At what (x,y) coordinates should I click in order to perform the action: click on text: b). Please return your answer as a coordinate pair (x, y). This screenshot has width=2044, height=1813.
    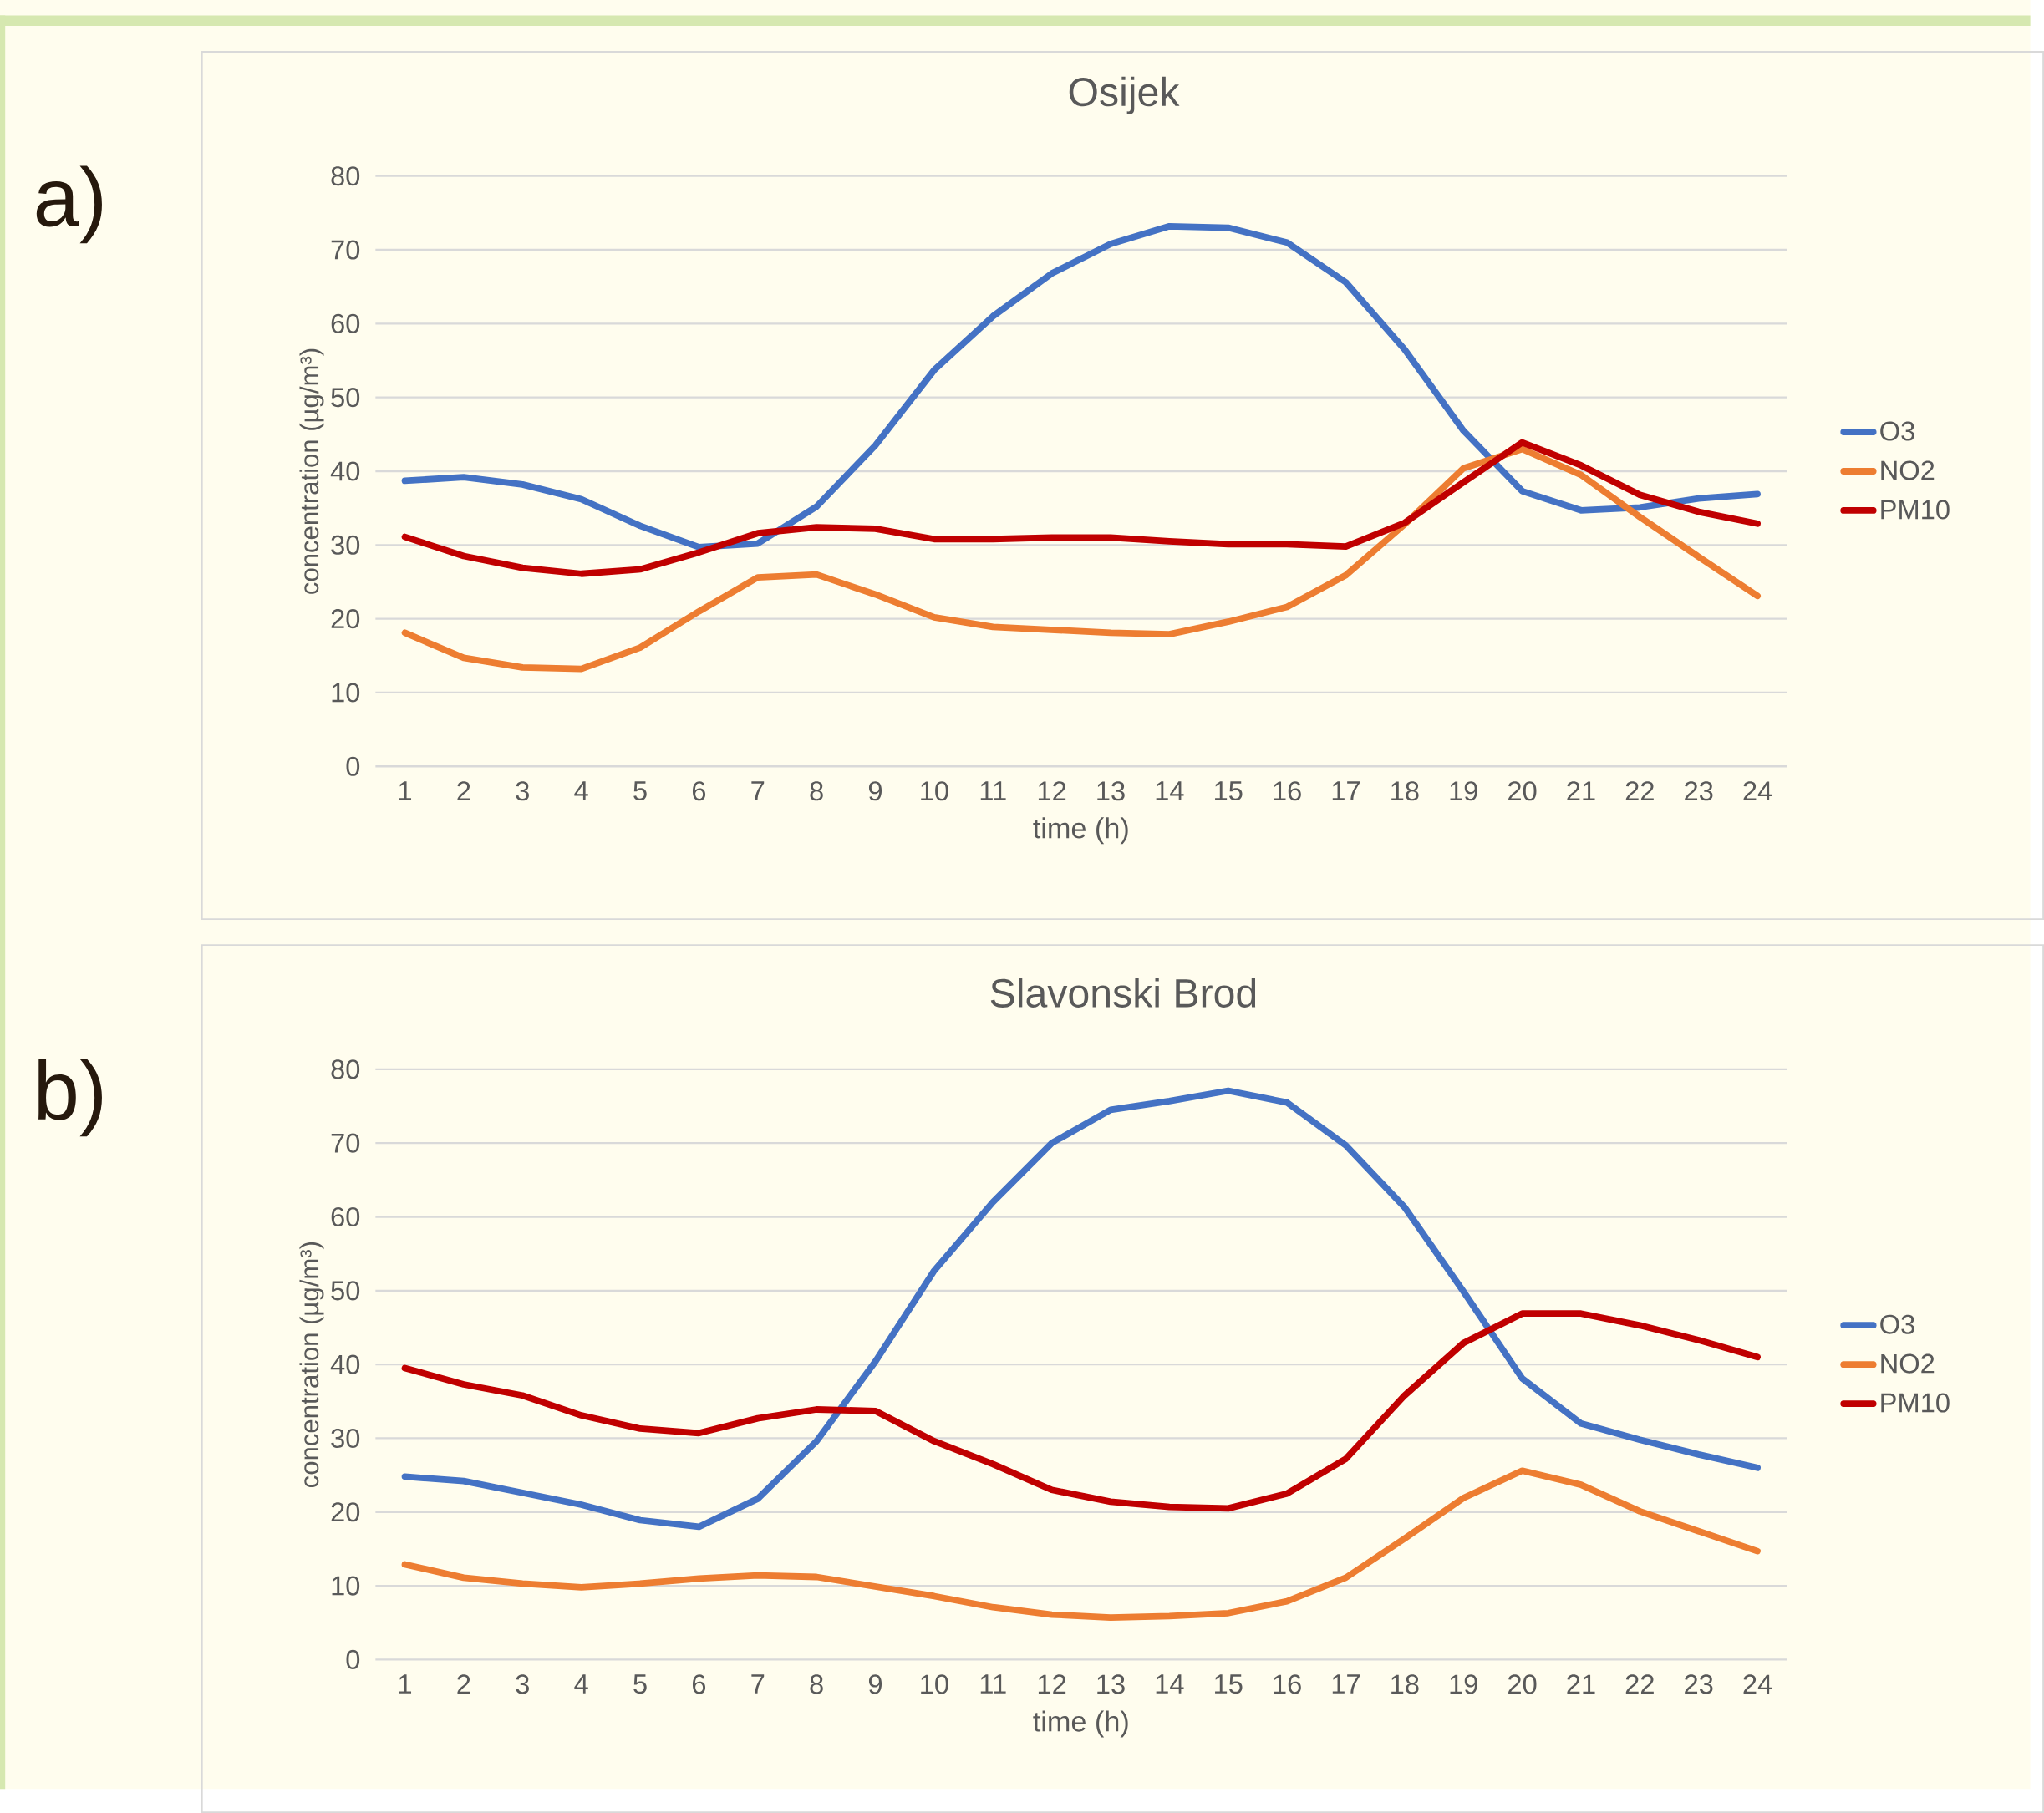
    Looking at the image, I should click on (70, 1098).